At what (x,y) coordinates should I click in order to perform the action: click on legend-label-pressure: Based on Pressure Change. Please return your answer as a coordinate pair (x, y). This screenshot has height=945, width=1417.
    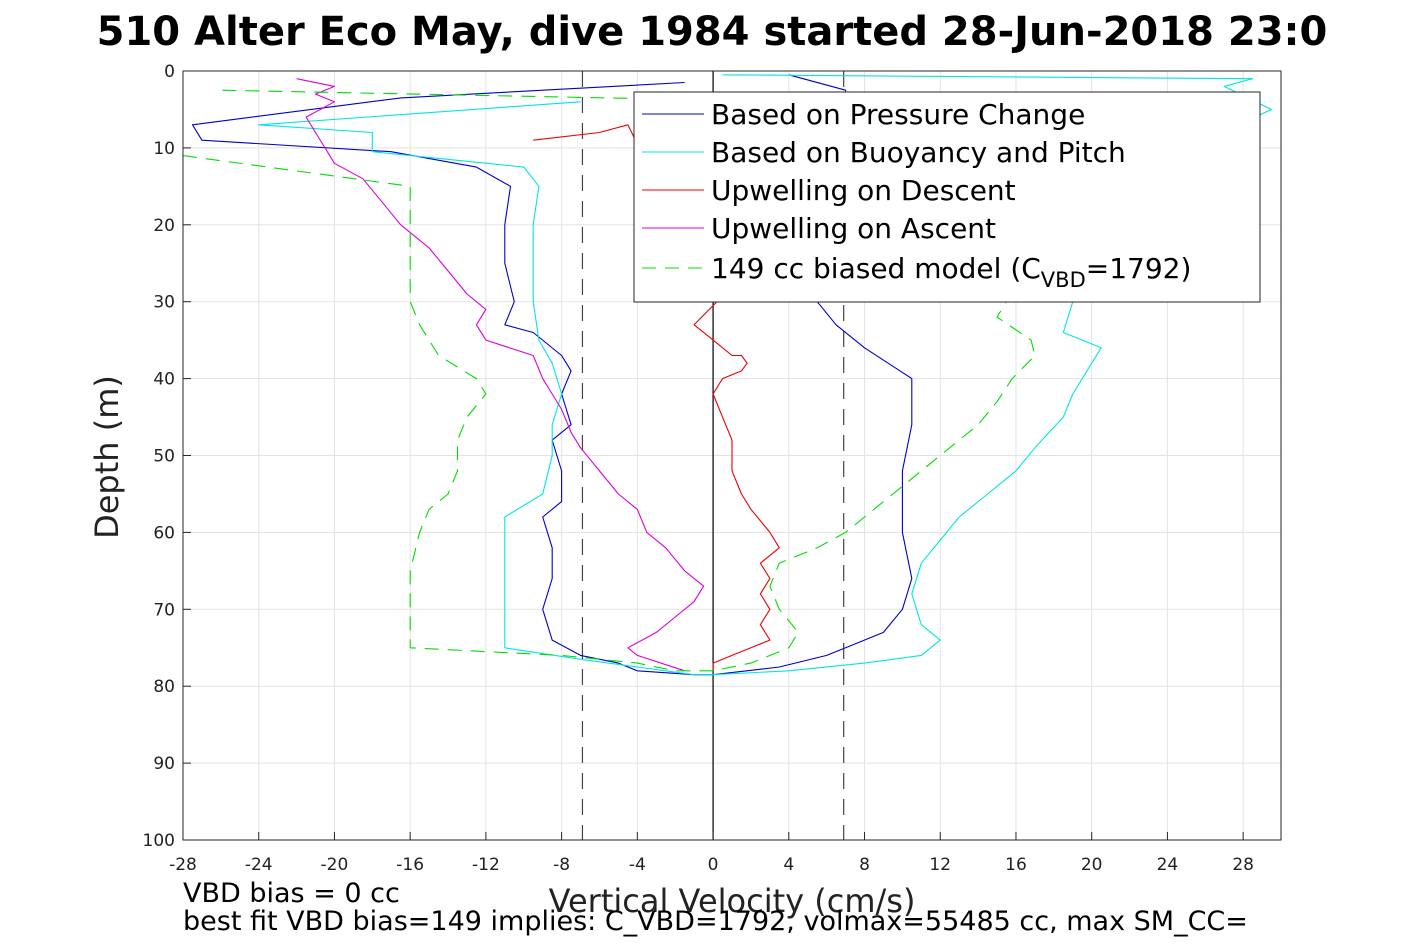
    Looking at the image, I should click on (898, 114).